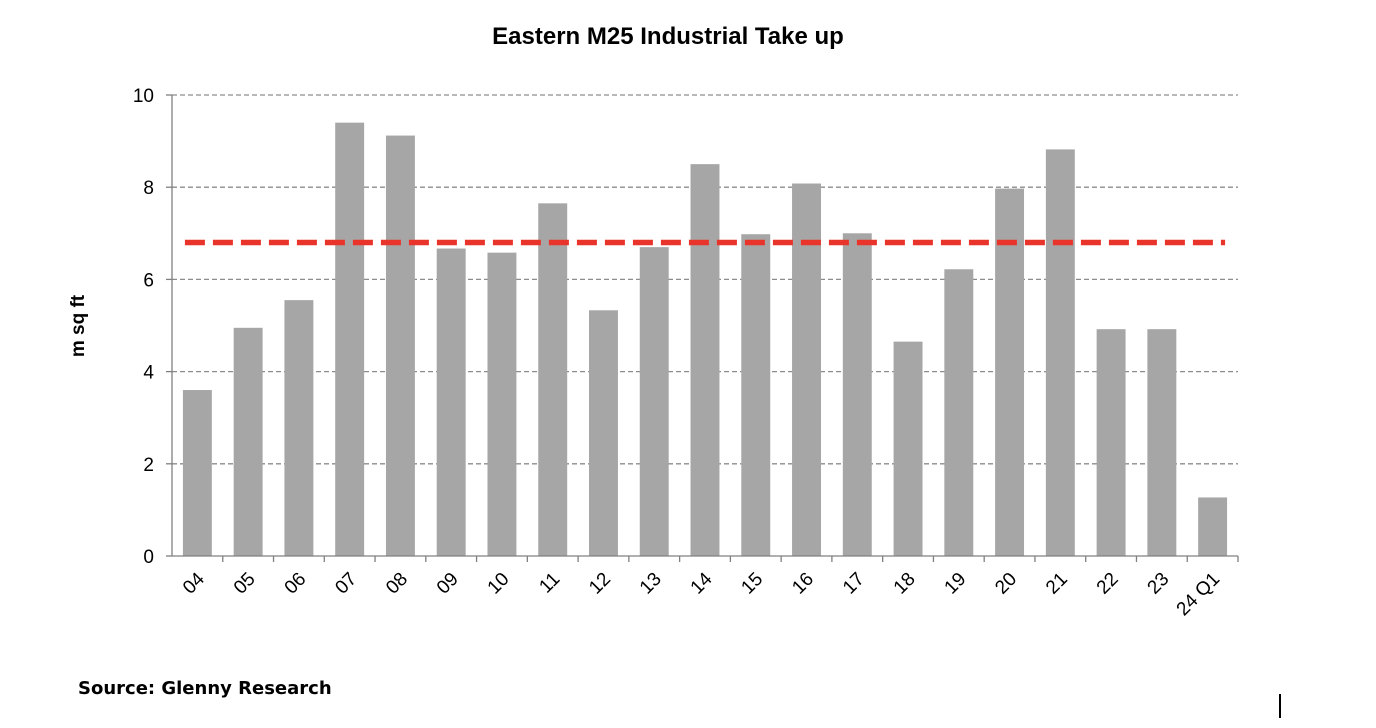 The width and height of the screenshot is (1376, 728). I want to click on x-tick-label: 21, so click(1057, 584).